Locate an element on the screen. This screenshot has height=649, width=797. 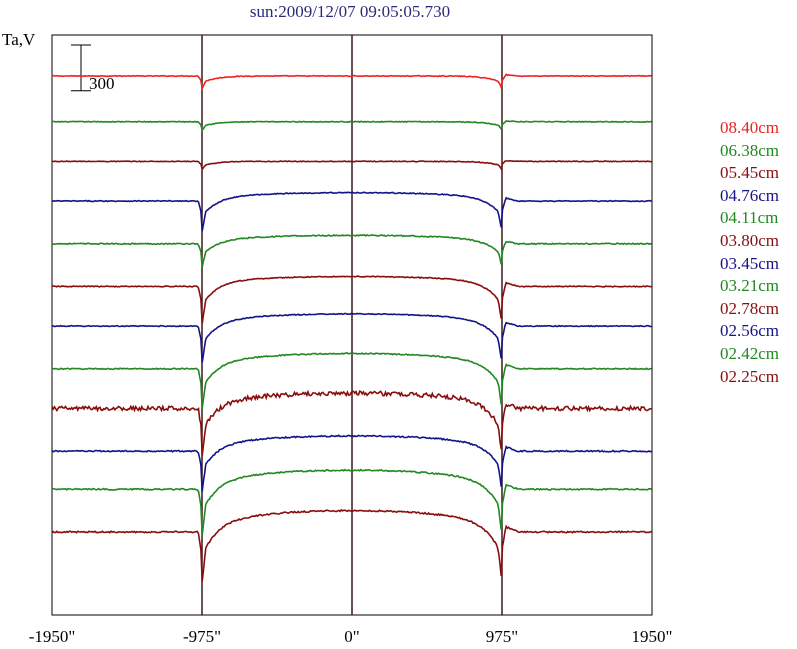
series-line-04.11cm is located at coordinates (351, 250).